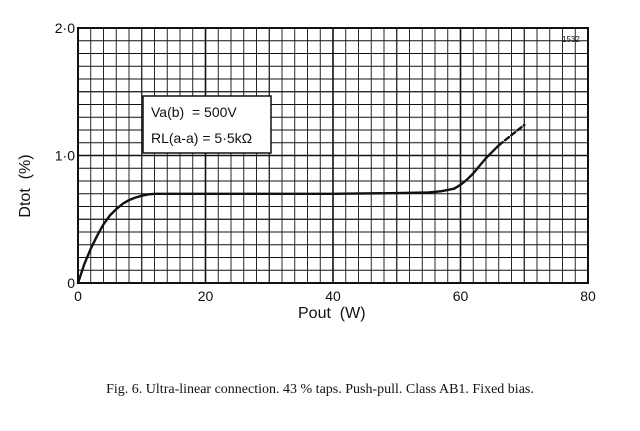 The width and height of the screenshot is (640, 431). Describe the element at coordinates (65, 156) in the screenshot. I see `y-tick-label: 1·0` at that location.